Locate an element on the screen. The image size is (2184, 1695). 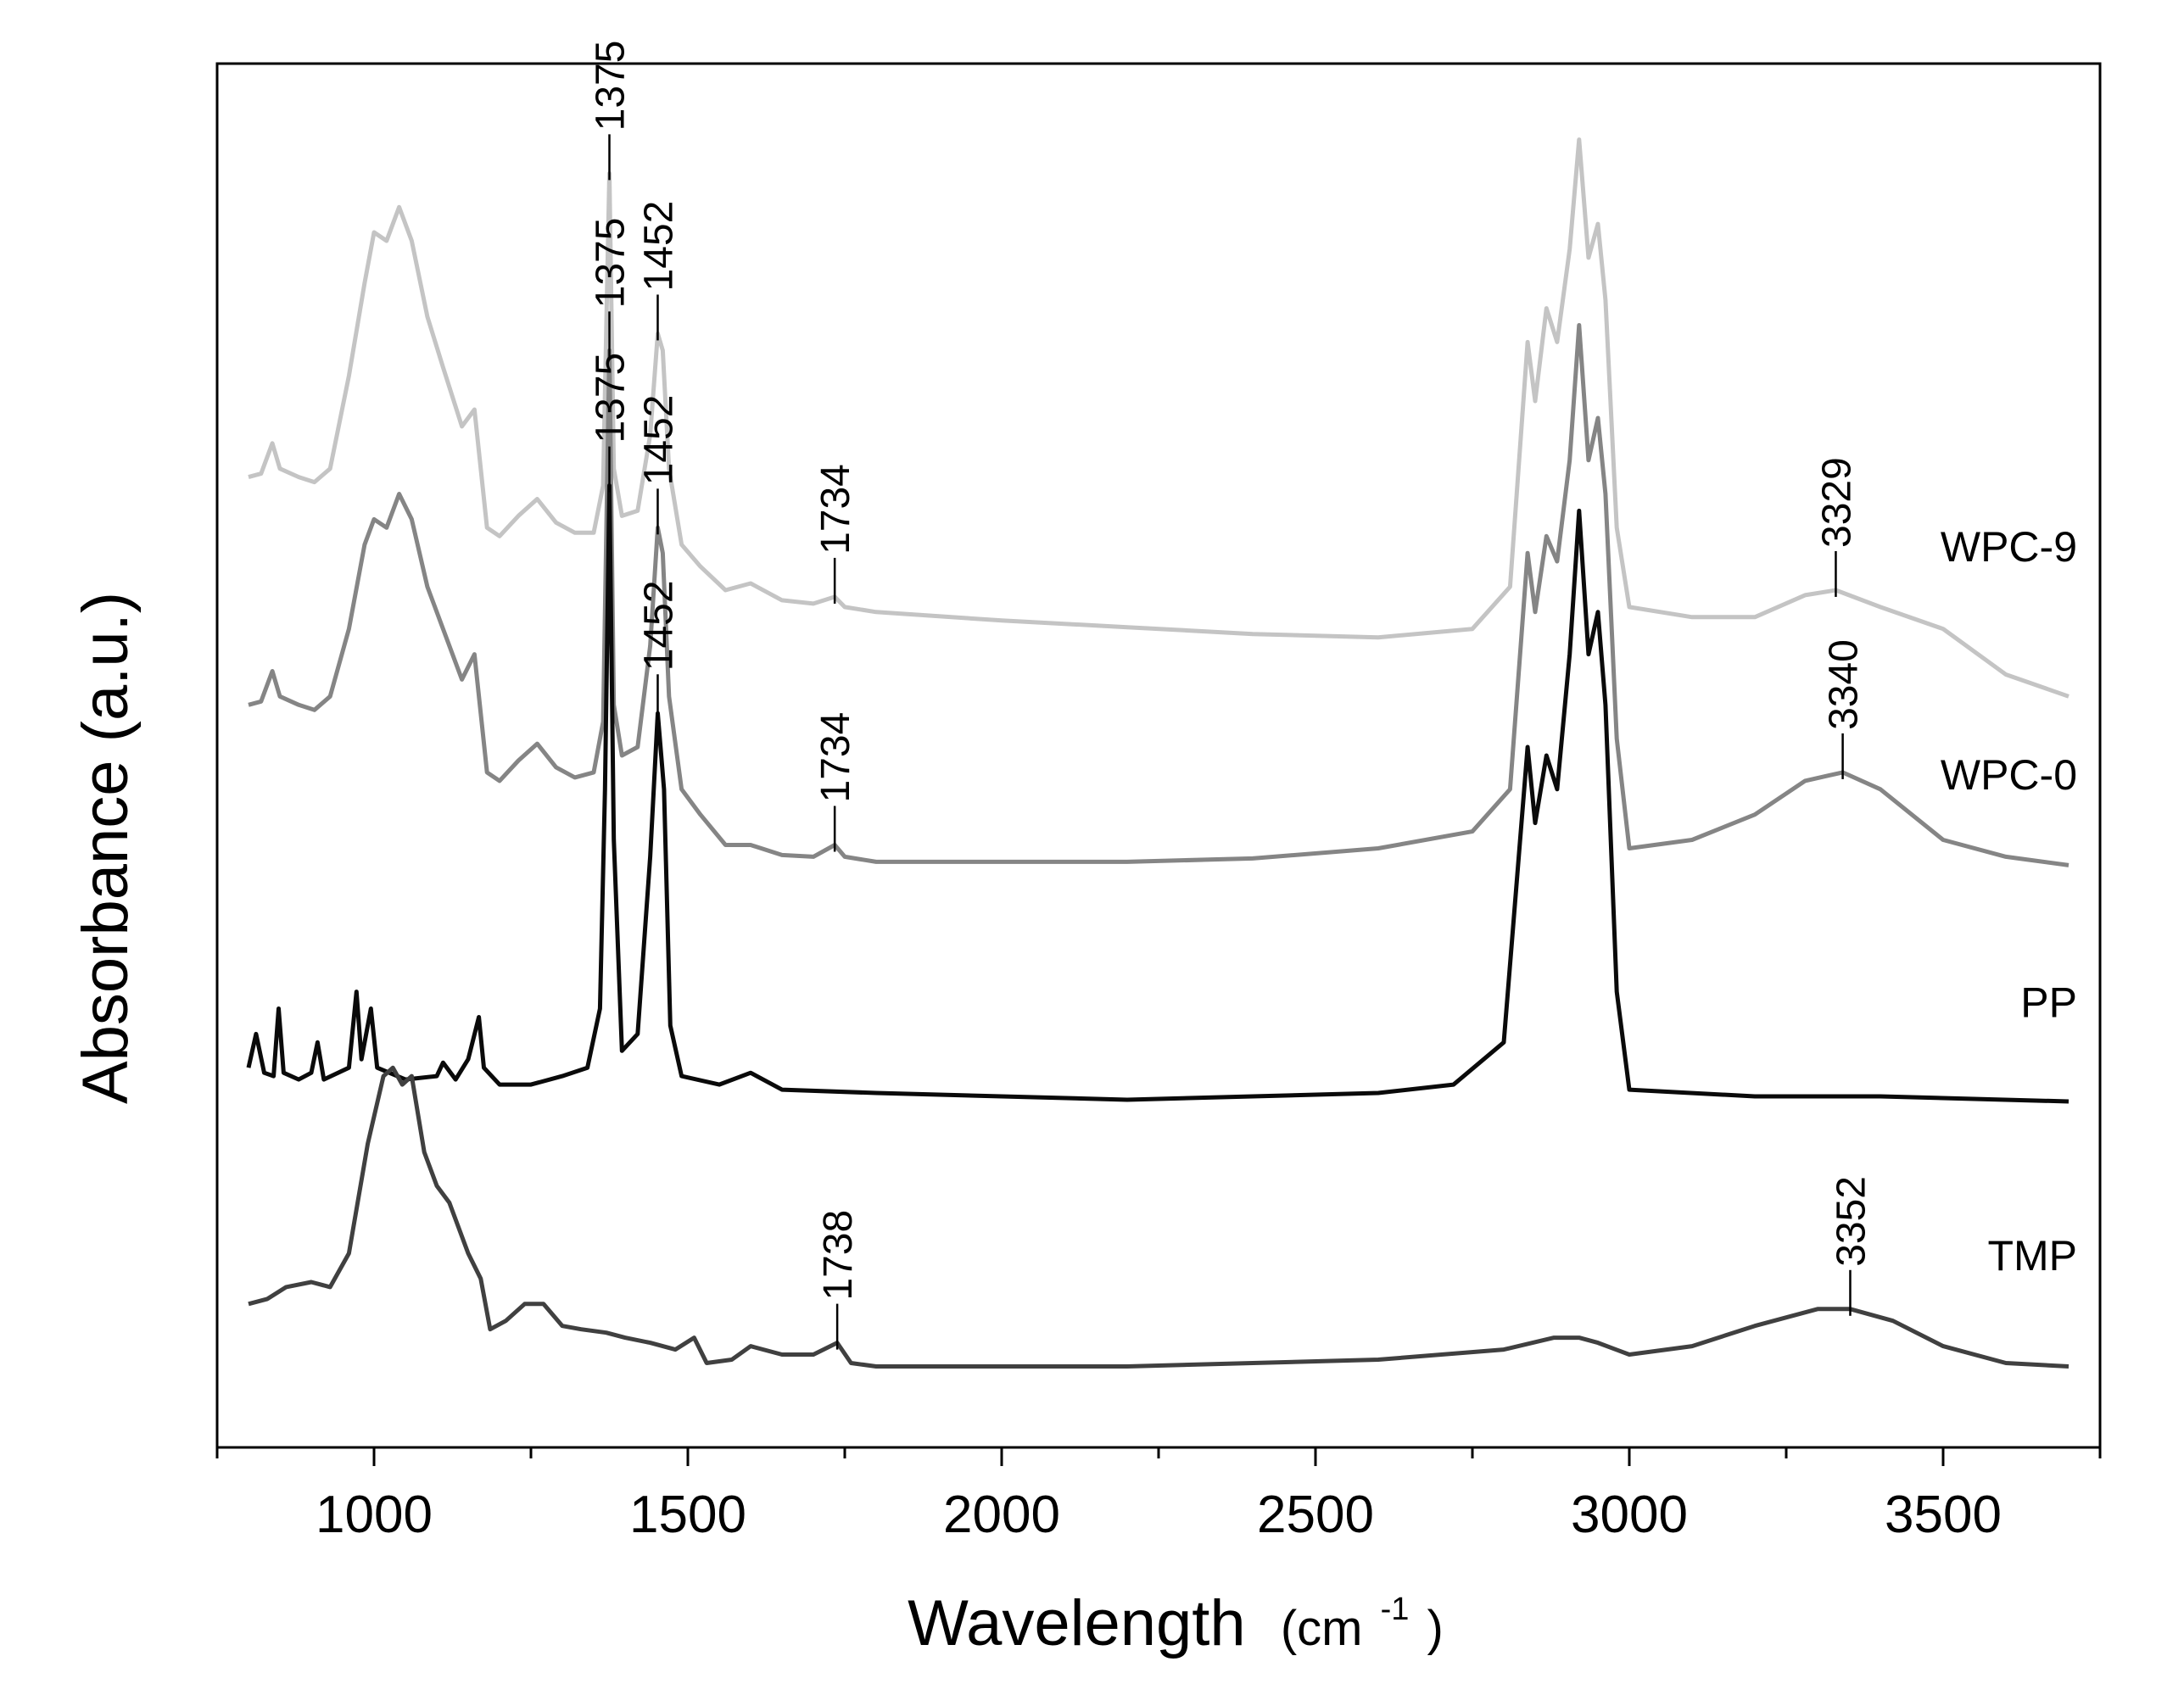
x-axis-unit-close: ) is located at coordinates (1435, 1629).